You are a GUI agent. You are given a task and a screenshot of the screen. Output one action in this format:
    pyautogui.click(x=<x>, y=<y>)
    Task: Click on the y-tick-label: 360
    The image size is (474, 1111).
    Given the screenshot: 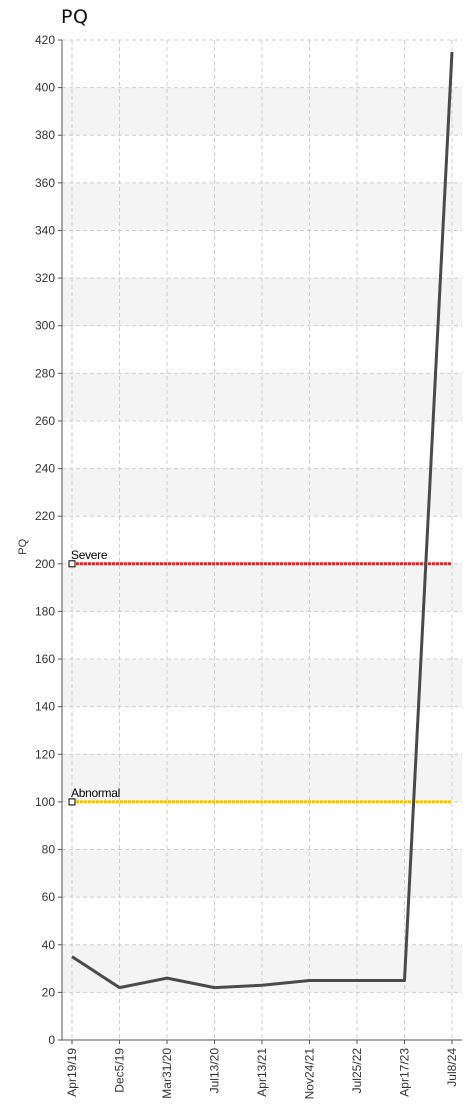 What is the action you would take?
    pyautogui.click(x=45, y=183)
    